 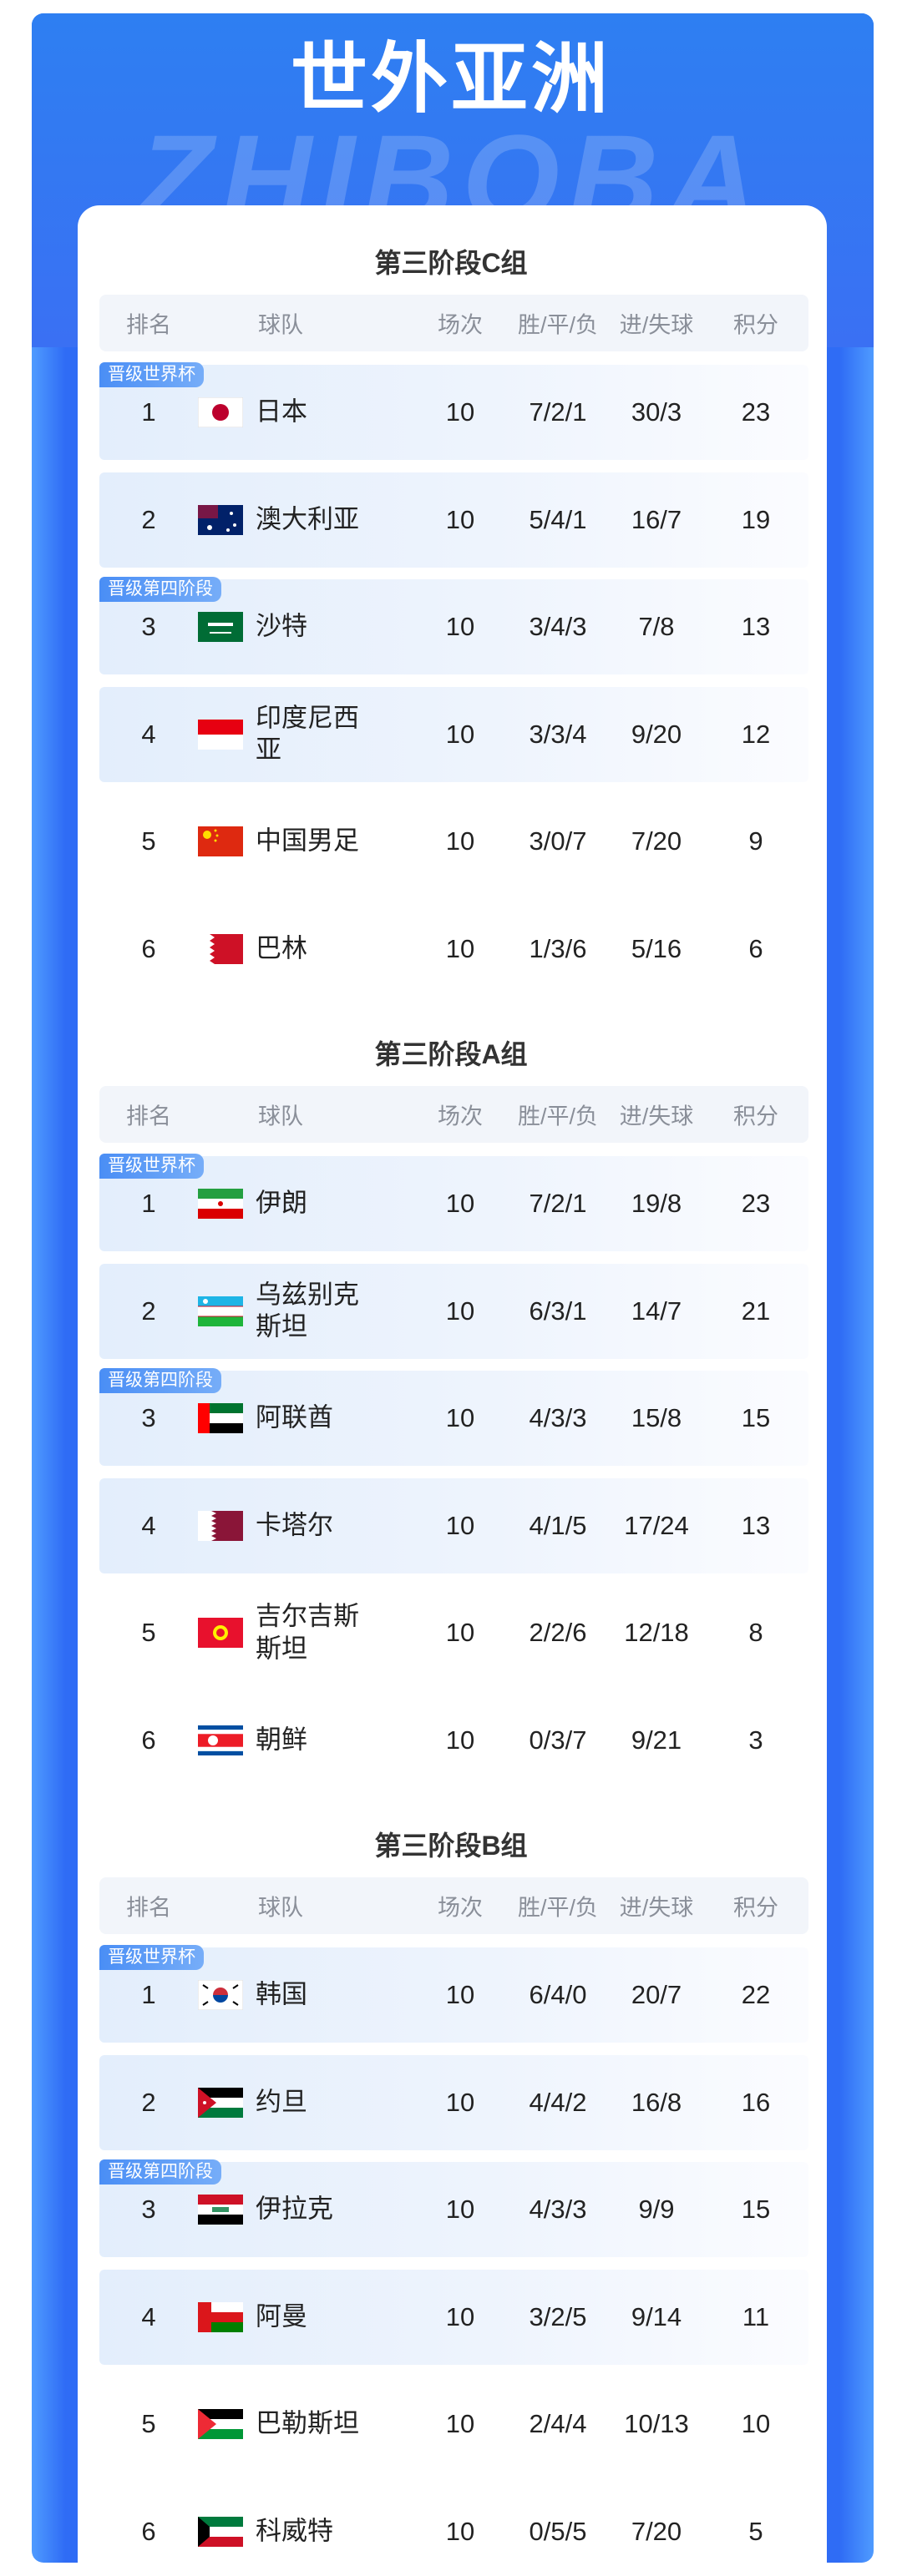 I want to click on record-cell: 5/4/1, so click(x=558, y=519).